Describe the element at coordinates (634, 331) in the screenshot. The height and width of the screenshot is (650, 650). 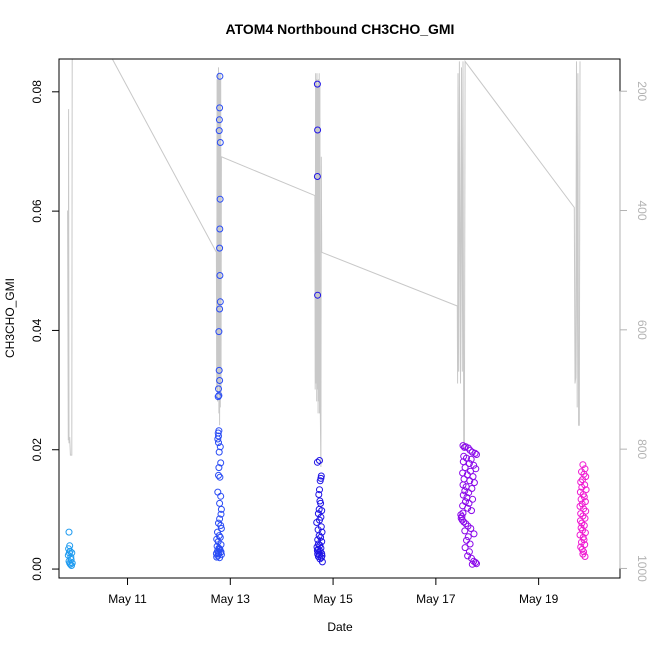
I see `y2-axis: 200 400 600 800 1000` at that location.